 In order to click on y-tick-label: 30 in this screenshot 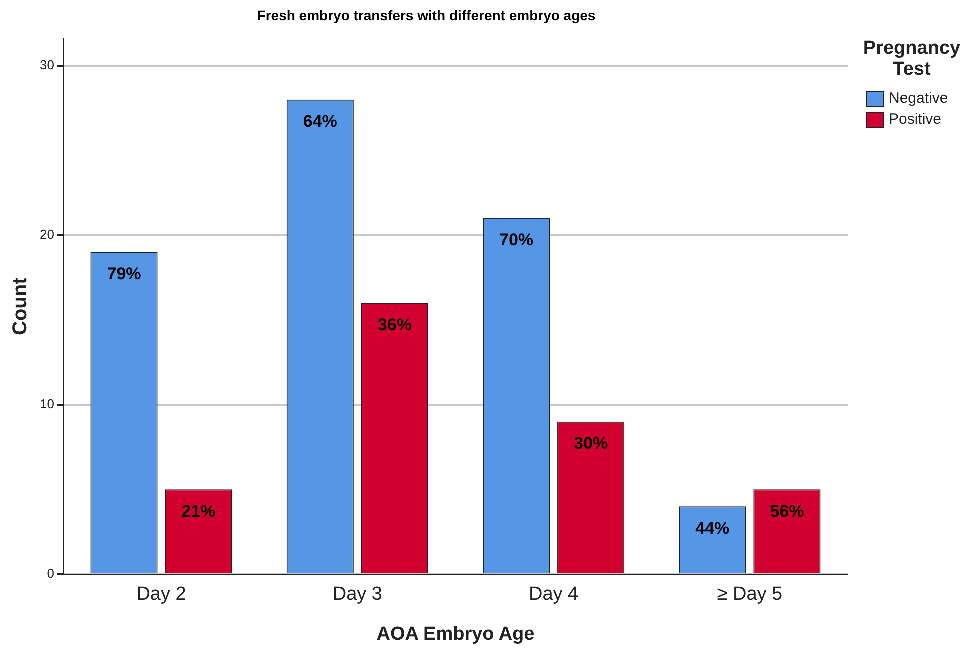, I will do `click(47, 64)`.